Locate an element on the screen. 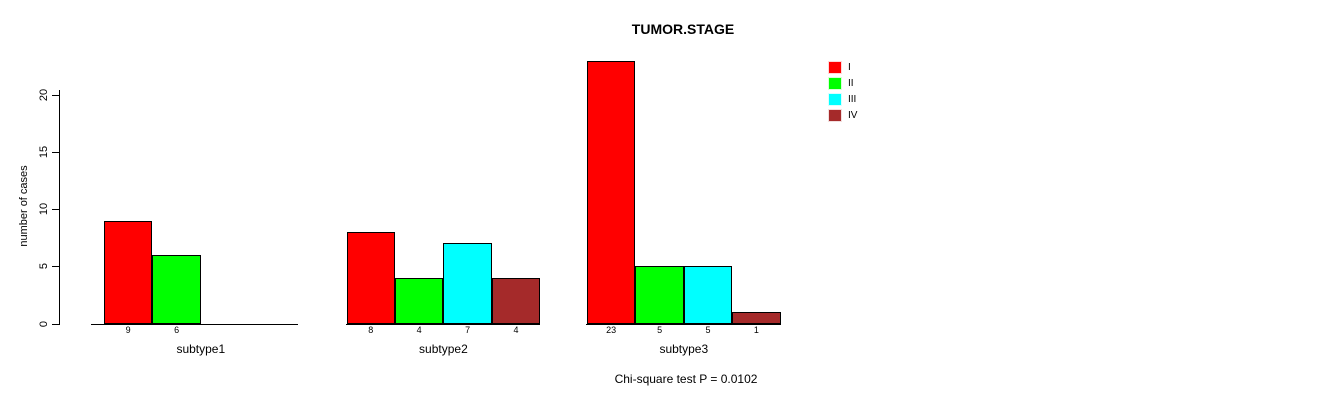 The height and width of the screenshot is (400, 1340). legend-swatch-III is located at coordinates (835, 99).